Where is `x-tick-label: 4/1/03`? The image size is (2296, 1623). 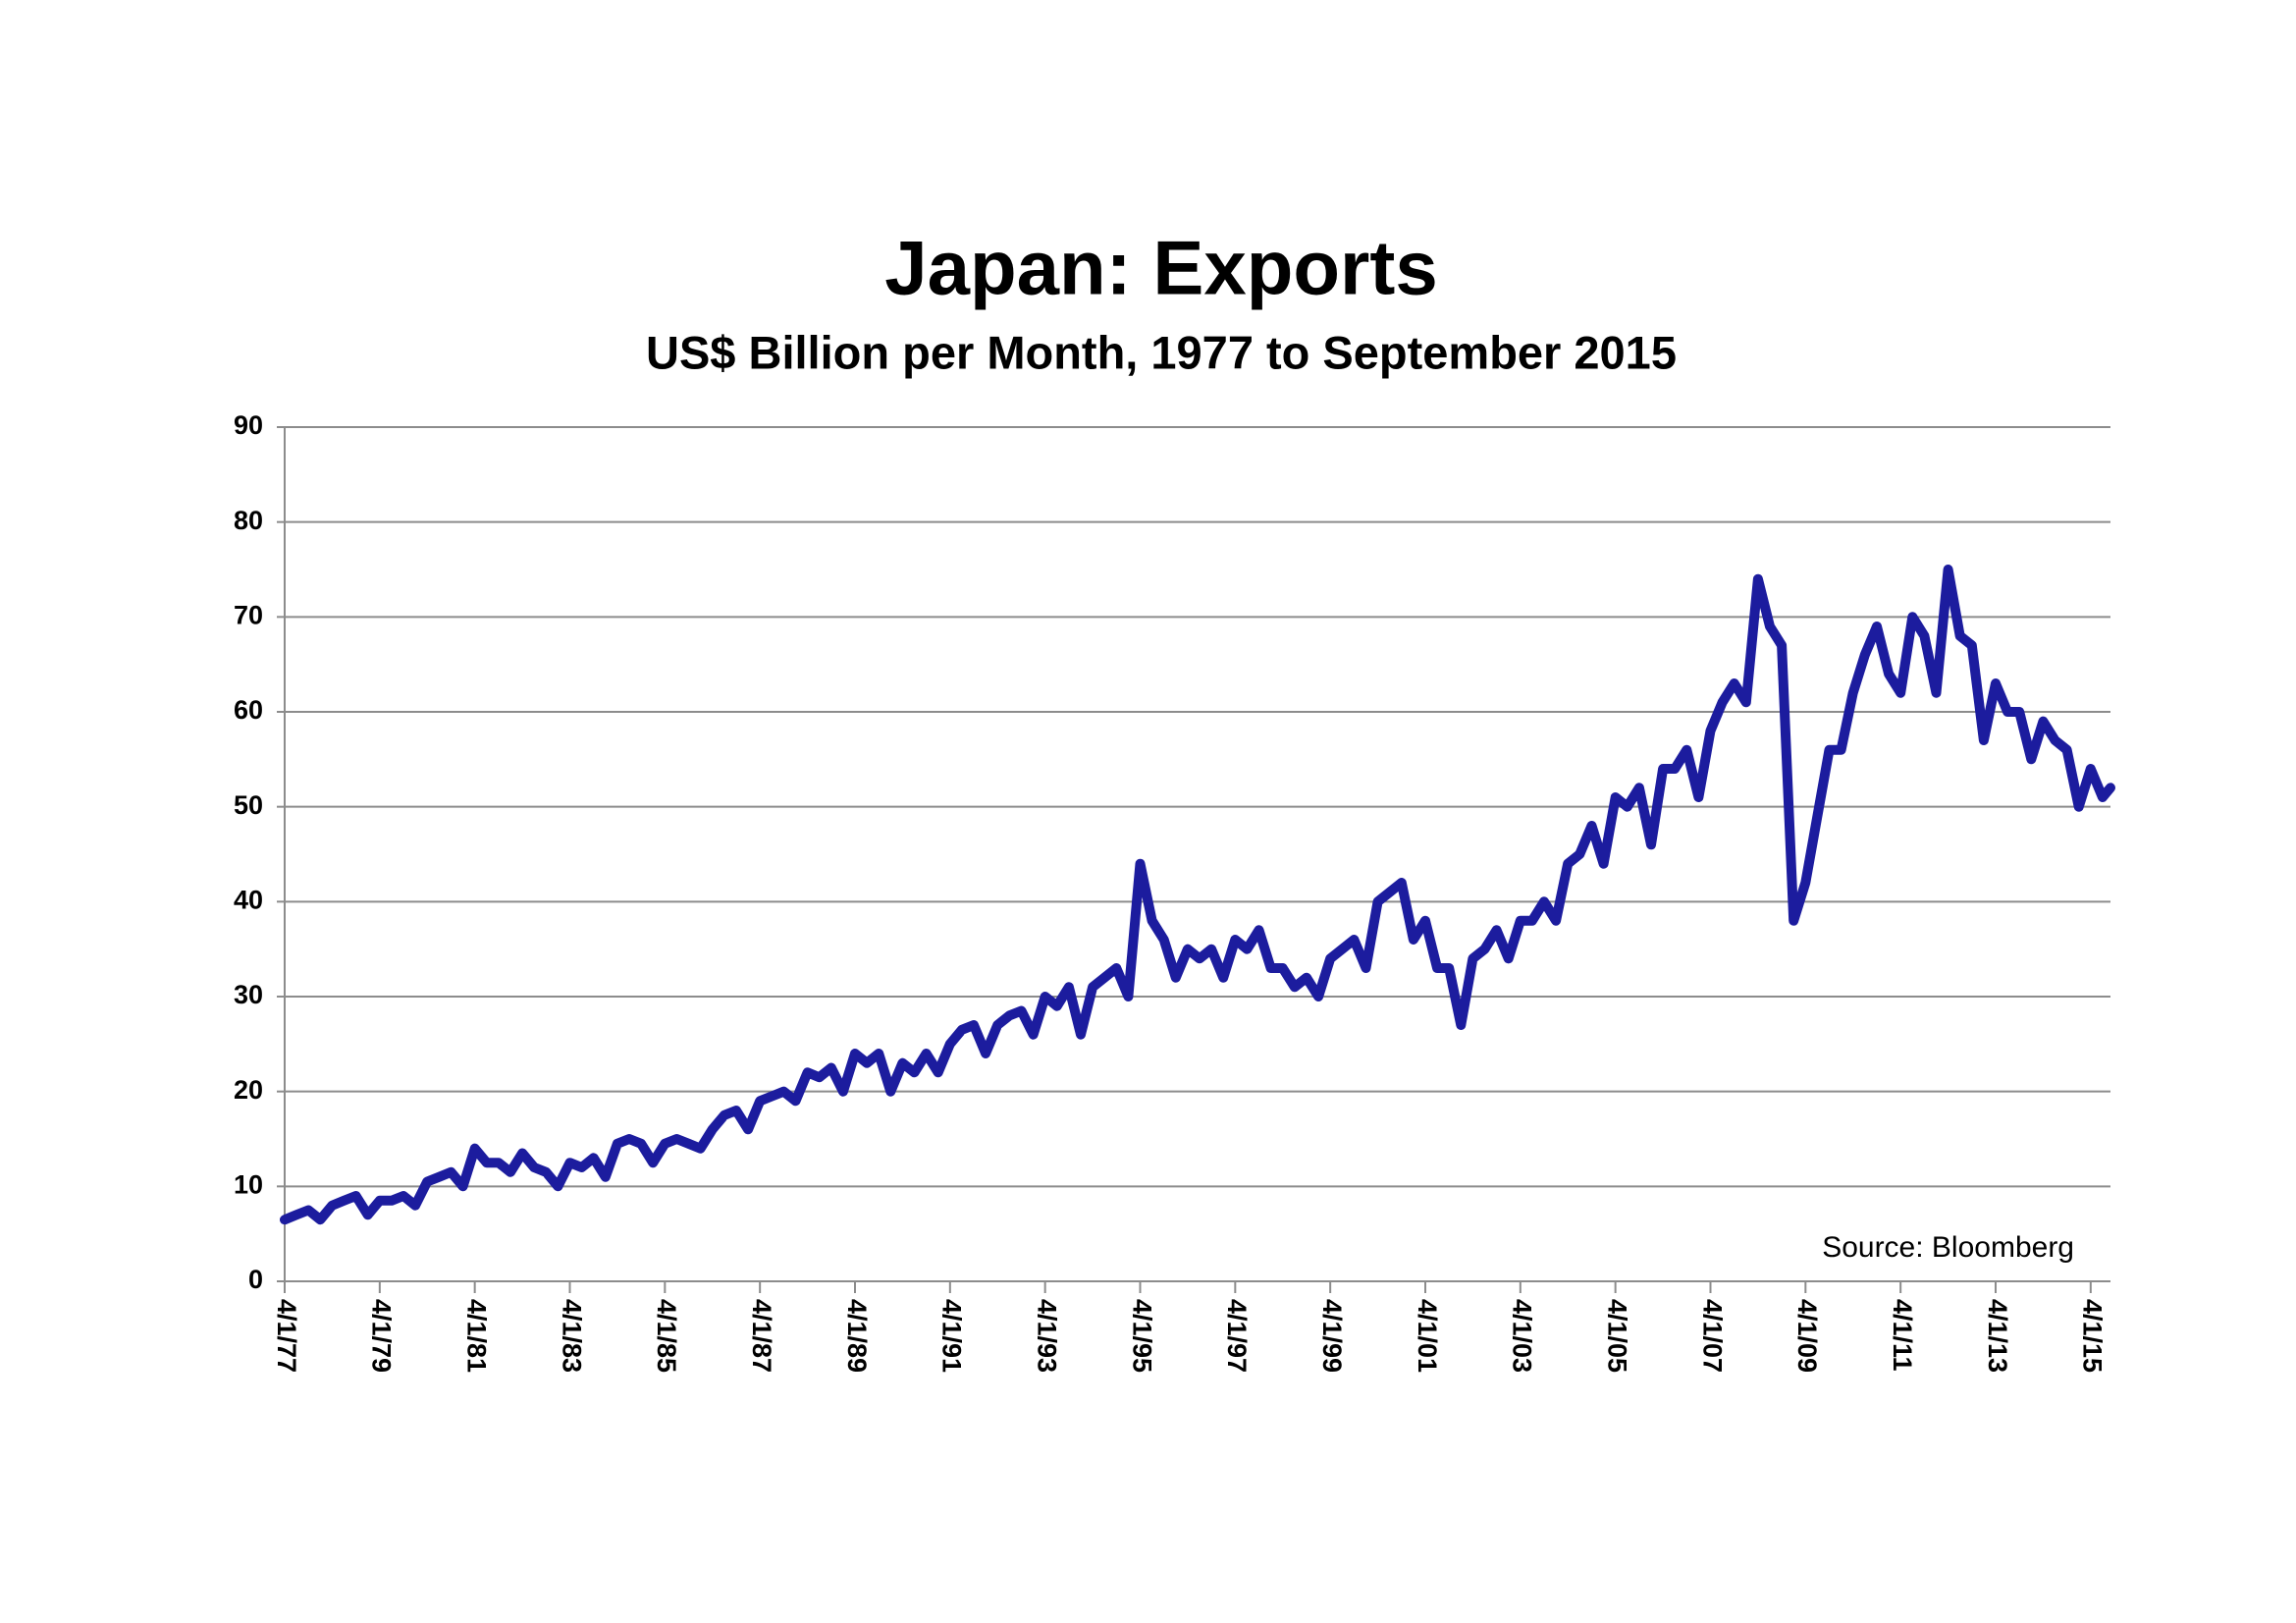
x-tick-label: 4/1/03 is located at coordinates (1522, 1336).